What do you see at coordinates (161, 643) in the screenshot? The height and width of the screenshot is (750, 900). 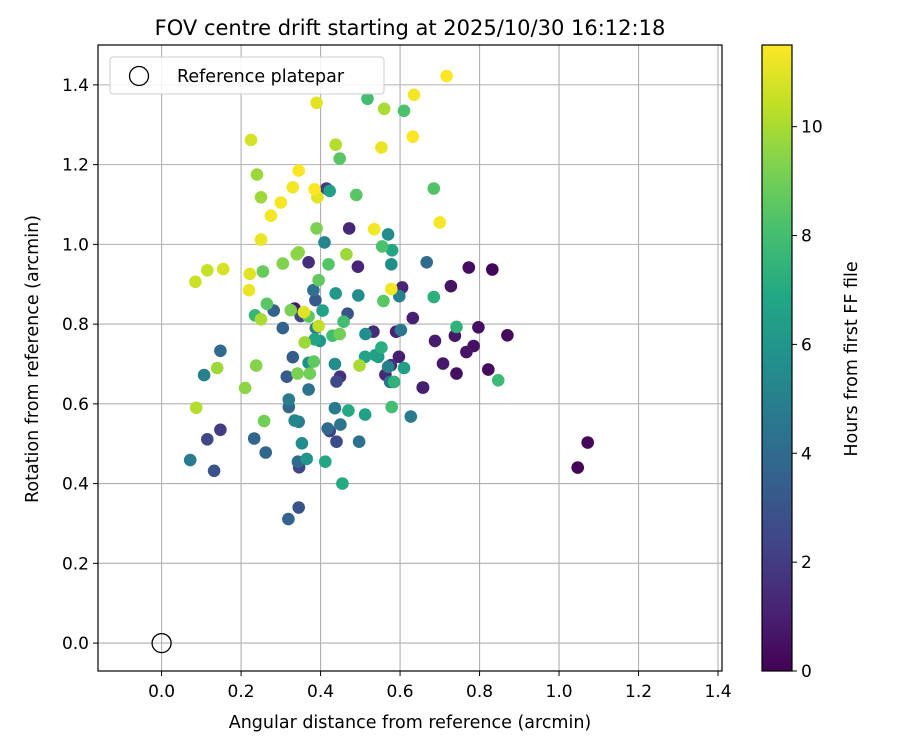 I see `reference-marker` at bounding box center [161, 643].